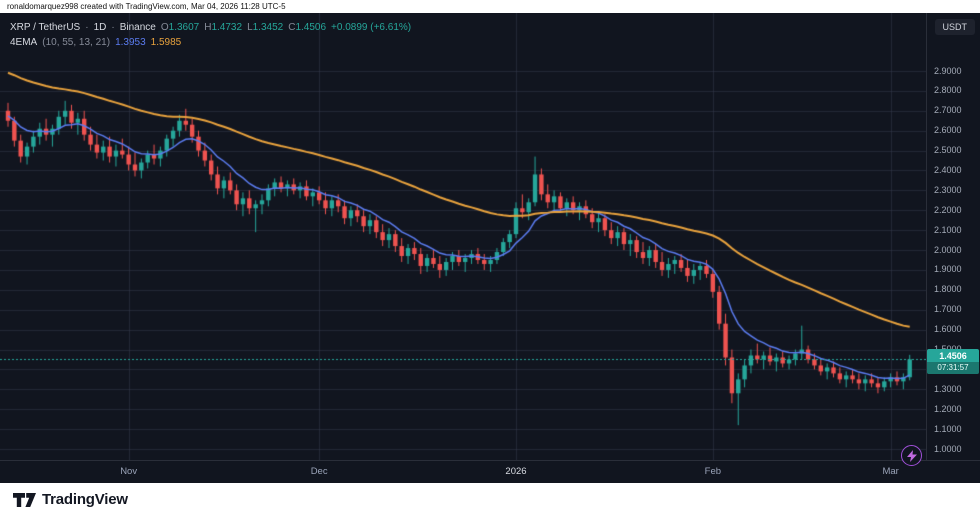 The height and width of the screenshot is (516, 980). What do you see at coordinates (137, 27) in the screenshot?
I see `exchange-label: Binance` at bounding box center [137, 27].